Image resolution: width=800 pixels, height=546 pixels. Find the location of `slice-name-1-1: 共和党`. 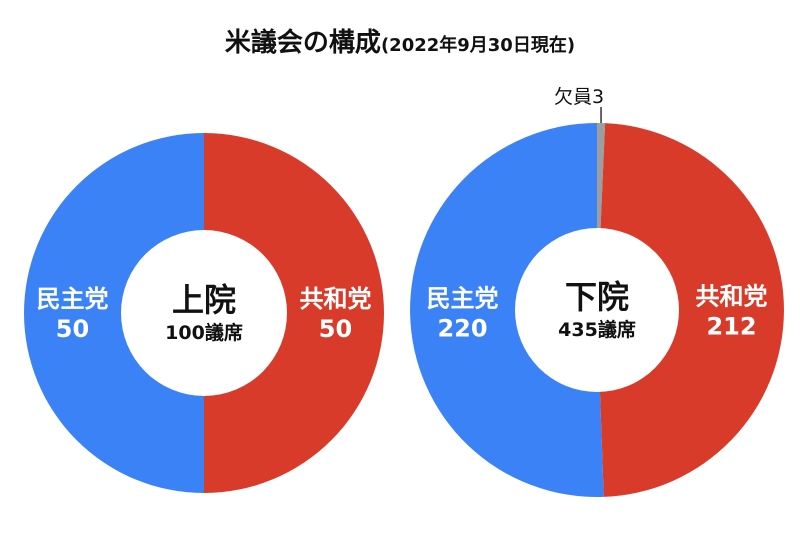

slice-name-1-1: 共和党 is located at coordinates (336, 299).